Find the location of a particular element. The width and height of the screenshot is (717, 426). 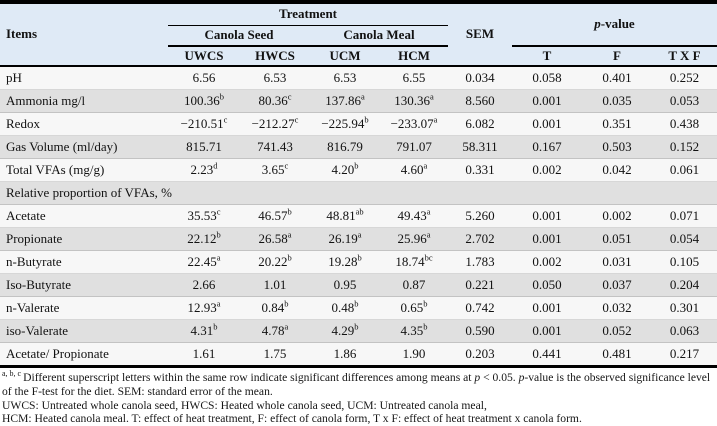

superscript-letter: ab is located at coordinates (359, 211).